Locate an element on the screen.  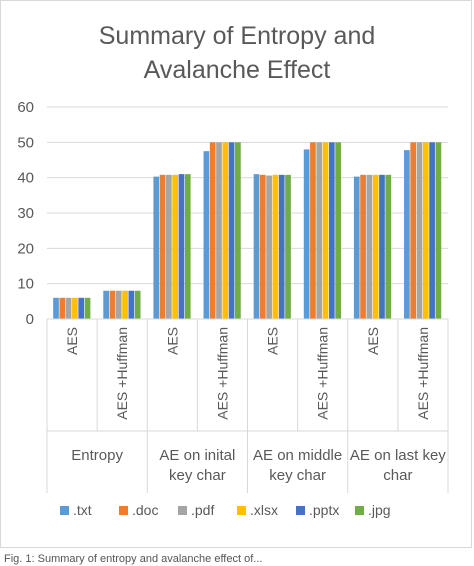
y-tick-label: 10 is located at coordinates (25, 284).